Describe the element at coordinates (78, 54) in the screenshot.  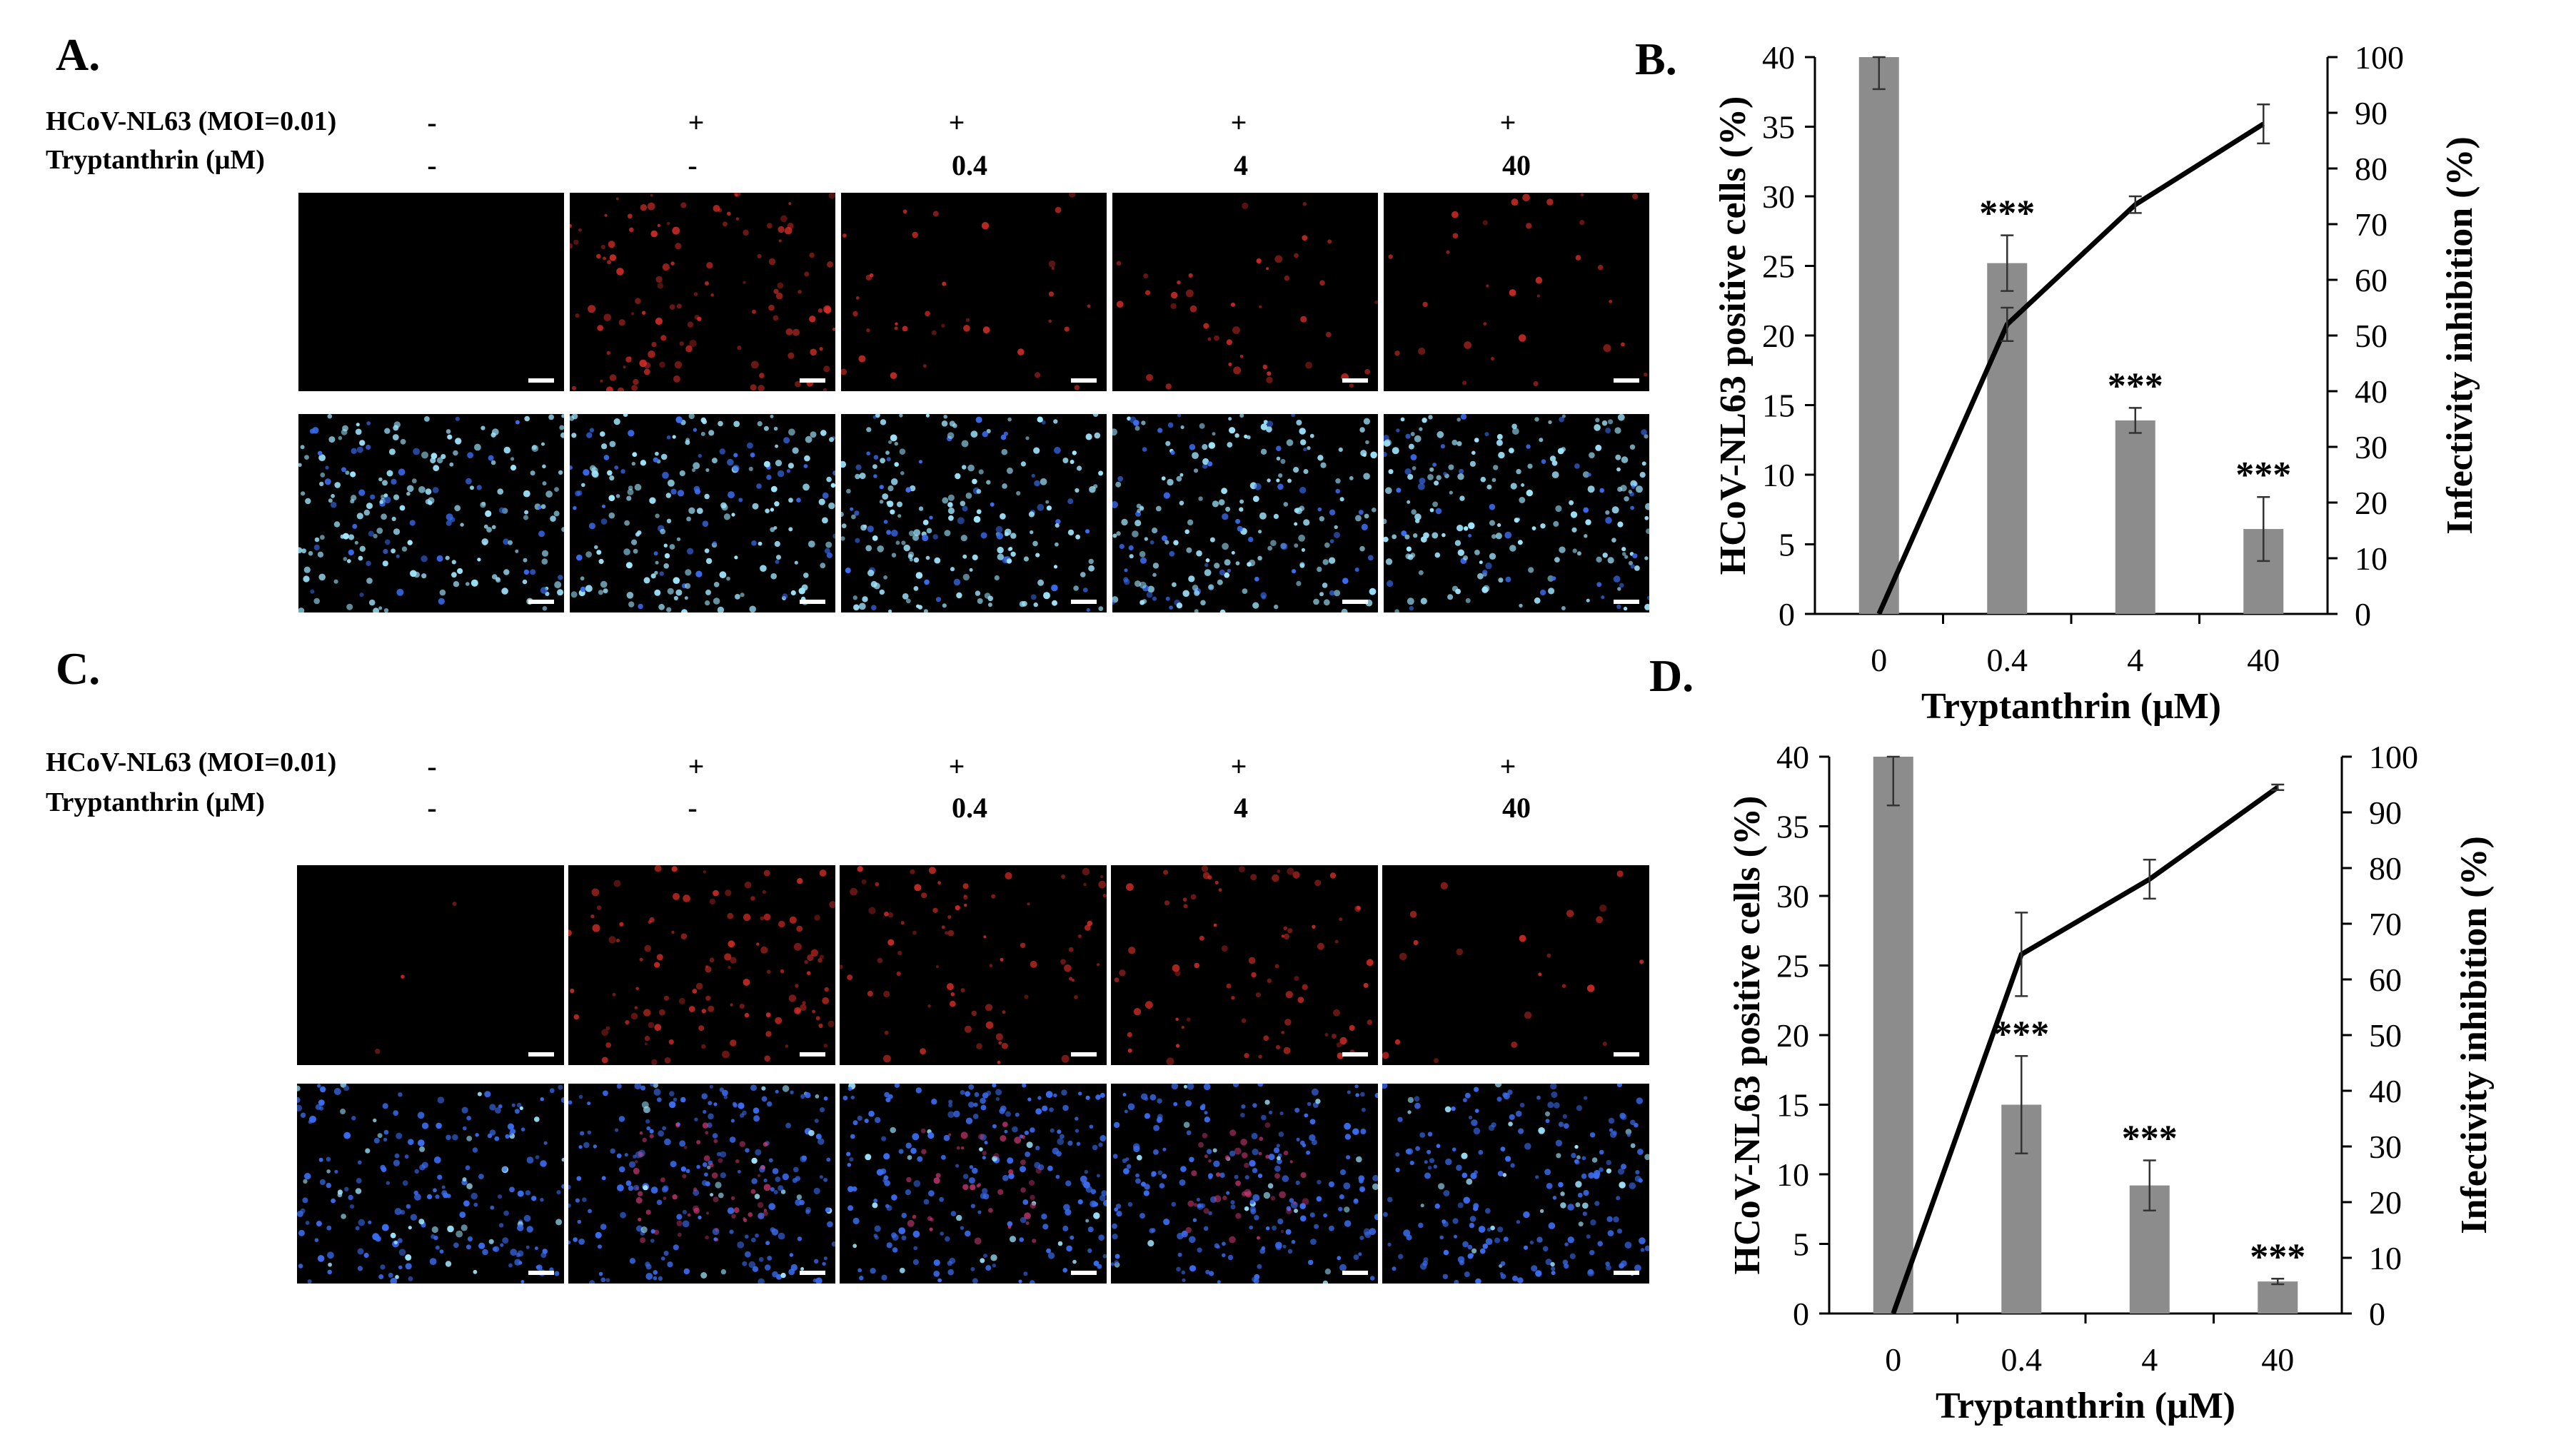
I see `panel-label-a: A.` at that location.